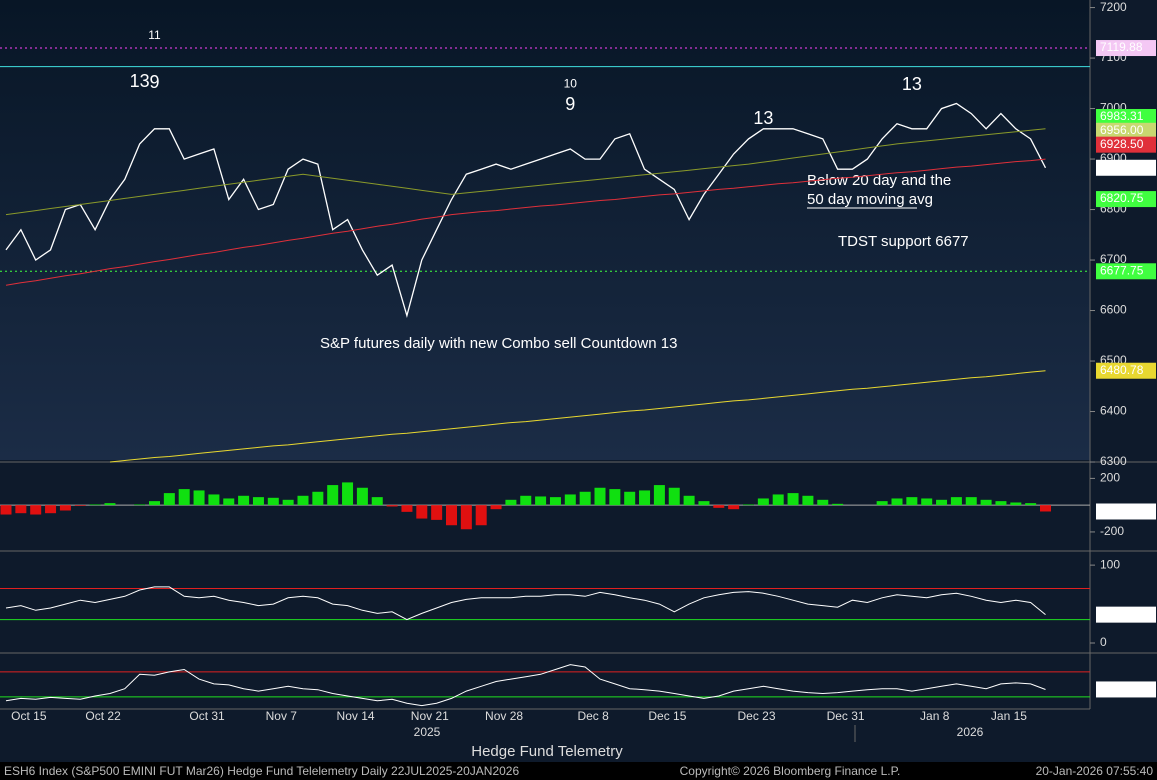 This screenshot has width=1157, height=780. Describe the element at coordinates (1113, 310) in the screenshot. I see `y-tick-label: 6600` at that location.